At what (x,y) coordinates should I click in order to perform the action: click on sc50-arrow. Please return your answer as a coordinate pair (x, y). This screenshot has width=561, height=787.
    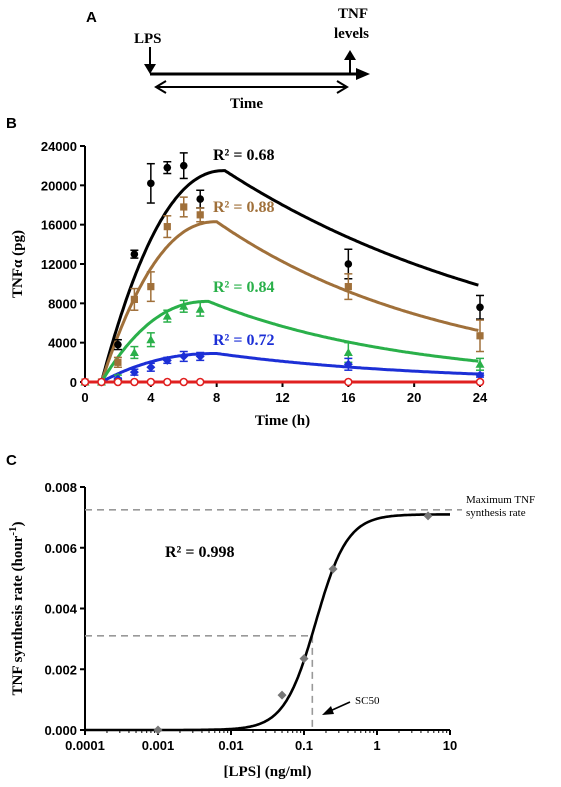
    Looking at the image, I should click on (340, 706).